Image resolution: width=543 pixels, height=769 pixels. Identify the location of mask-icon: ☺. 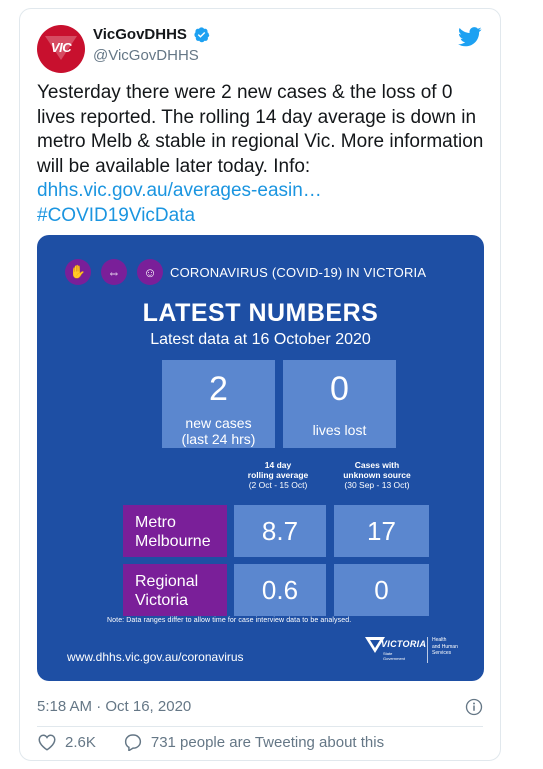
(150, 272).